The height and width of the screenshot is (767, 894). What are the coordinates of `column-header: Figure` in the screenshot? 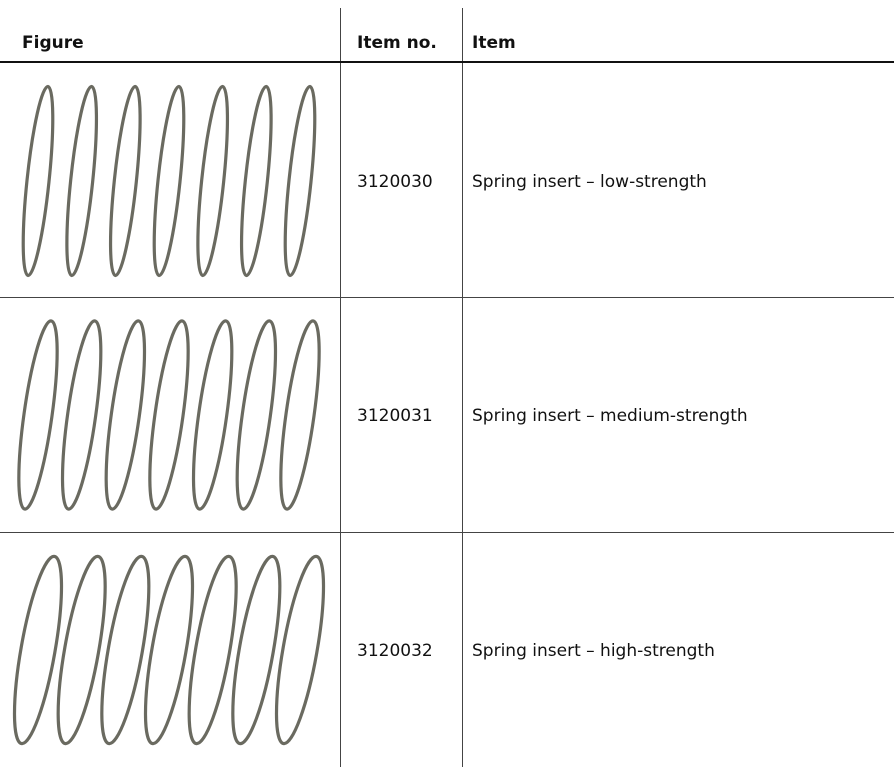 It's located at (53, 43).